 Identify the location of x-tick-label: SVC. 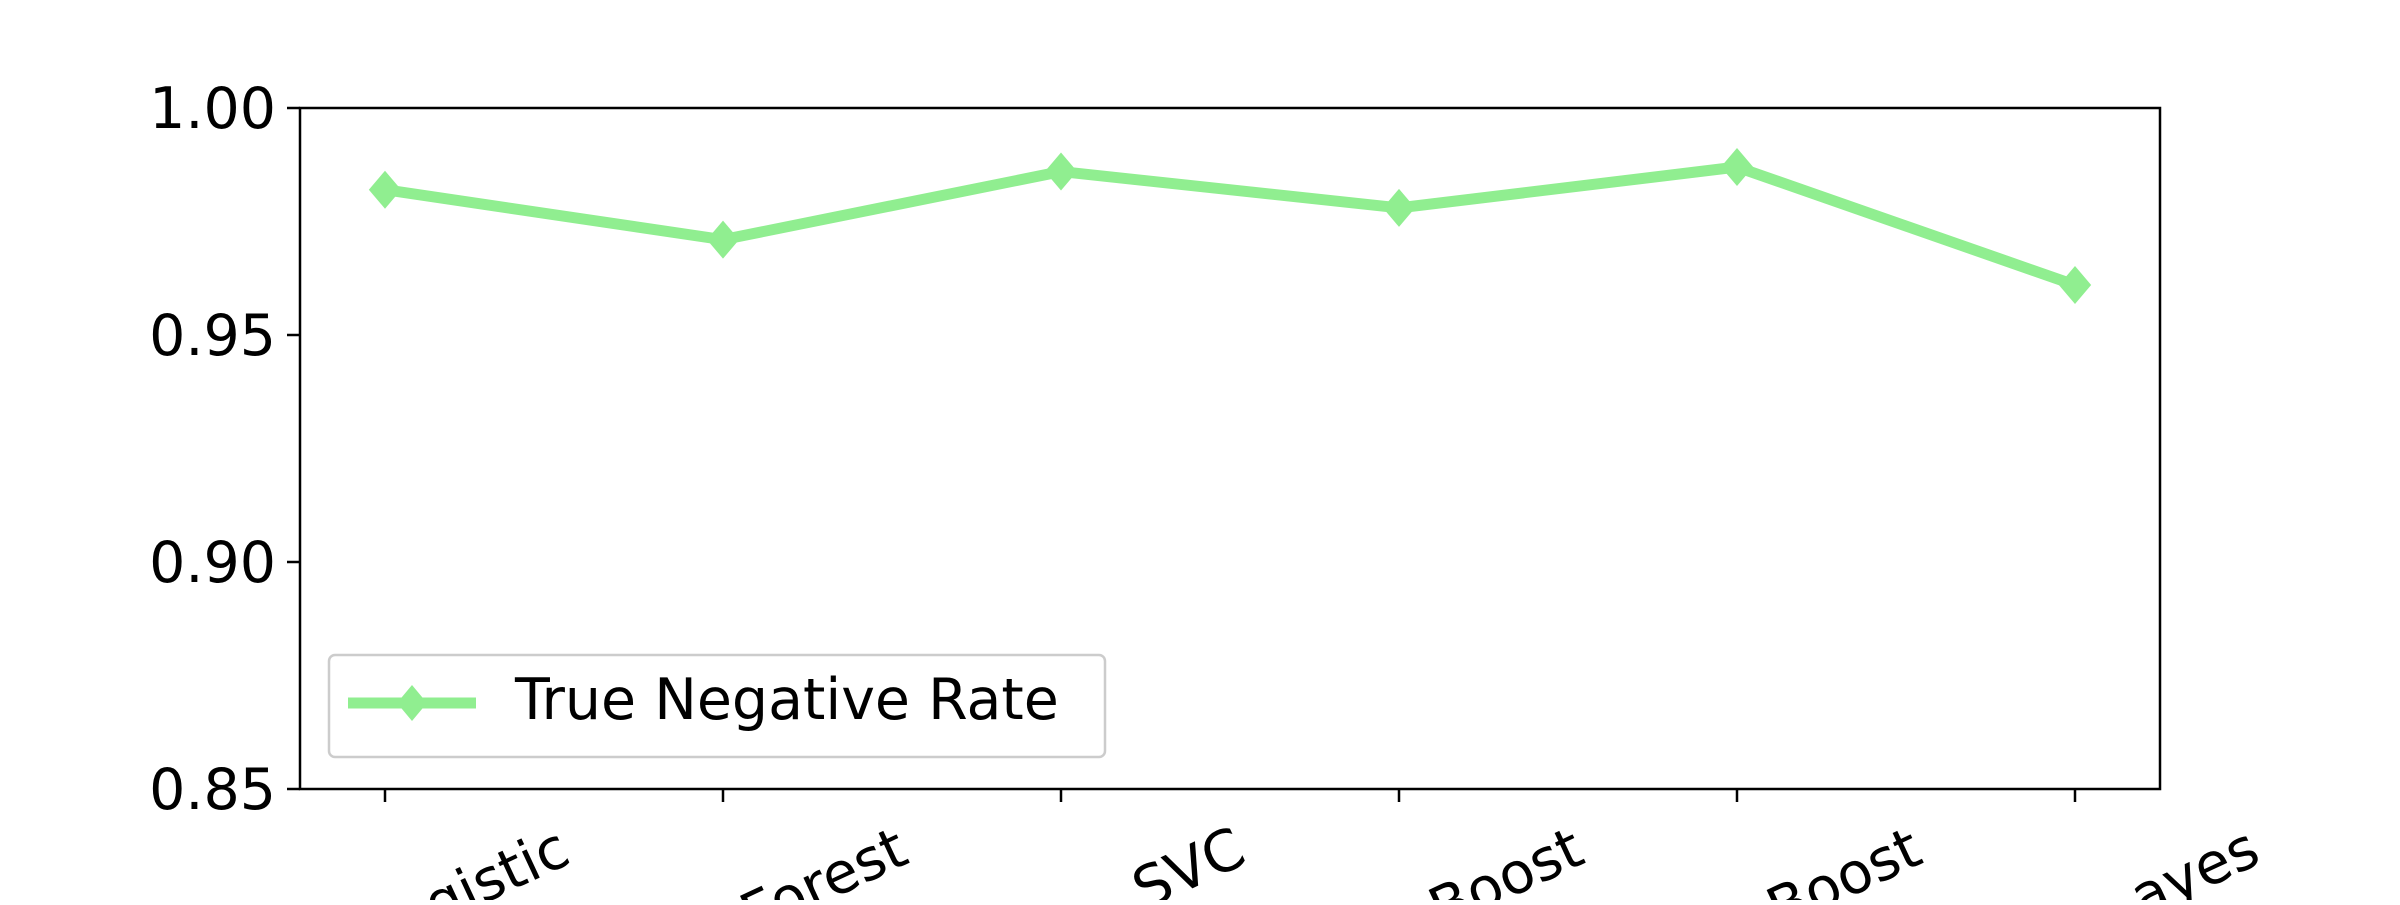
(1189, 857).